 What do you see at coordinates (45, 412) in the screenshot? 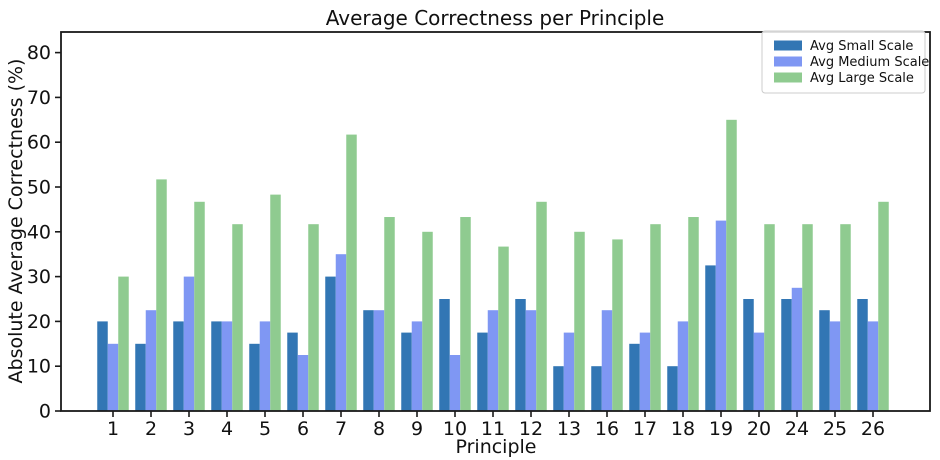
I see `y-tick-label: 0` at bounding box center [45, 412].